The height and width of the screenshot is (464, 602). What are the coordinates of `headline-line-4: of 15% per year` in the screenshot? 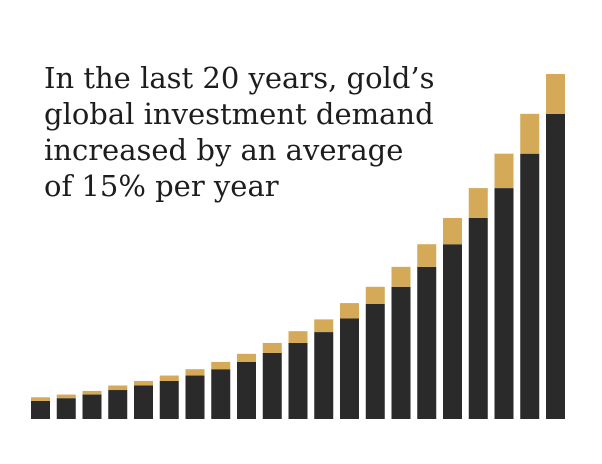 It's located at (161, 186).